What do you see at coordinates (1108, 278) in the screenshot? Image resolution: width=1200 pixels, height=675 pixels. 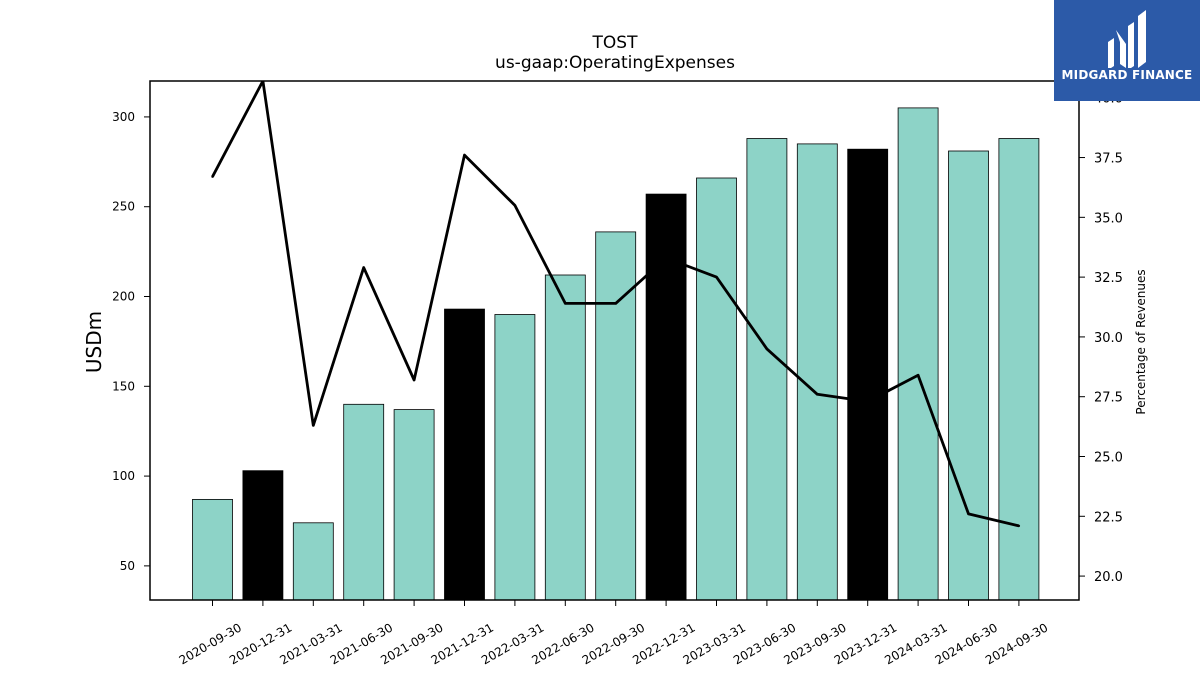 I see `y2-tick-label: 32.5` at bounding box center [1108, 278].